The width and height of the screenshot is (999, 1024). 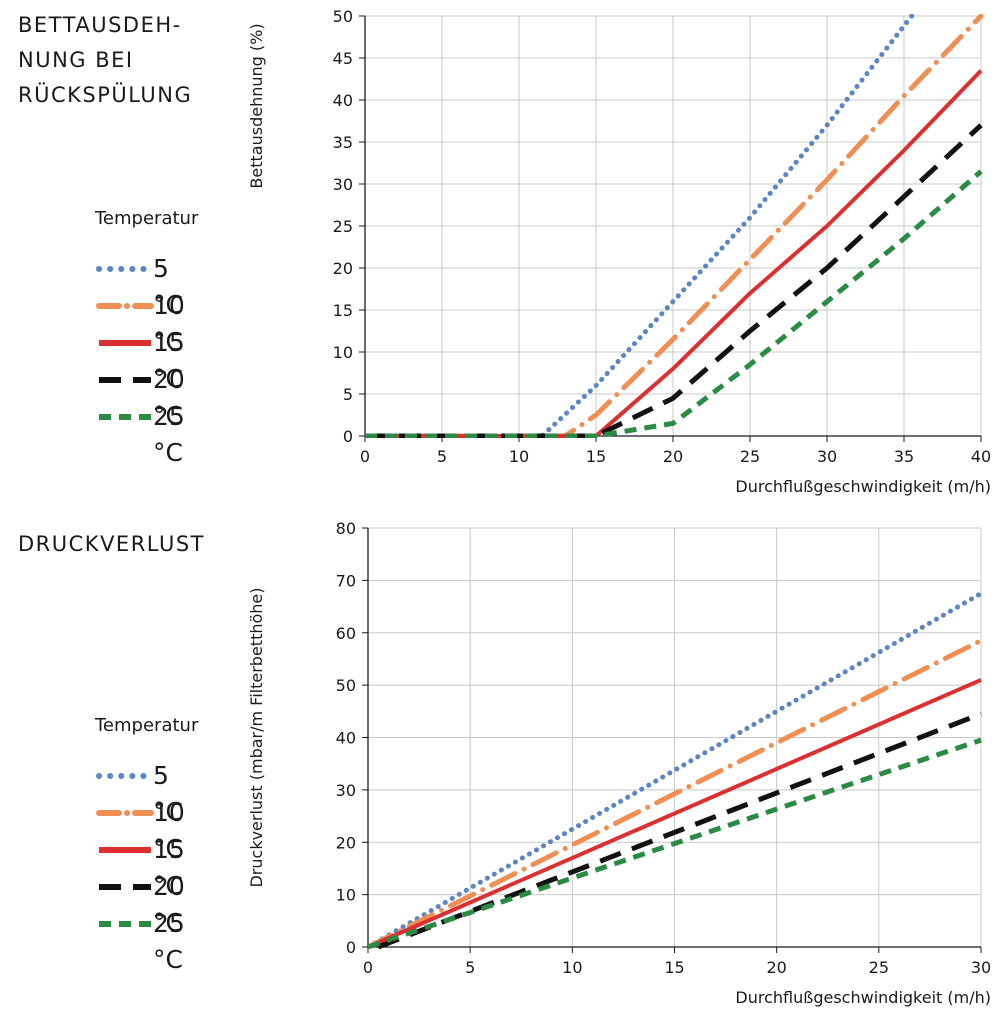 What do you see at coordinates (343, 310) in the screenshot?
I see `y-tick-label: 15` at bounding box center [343, 310].